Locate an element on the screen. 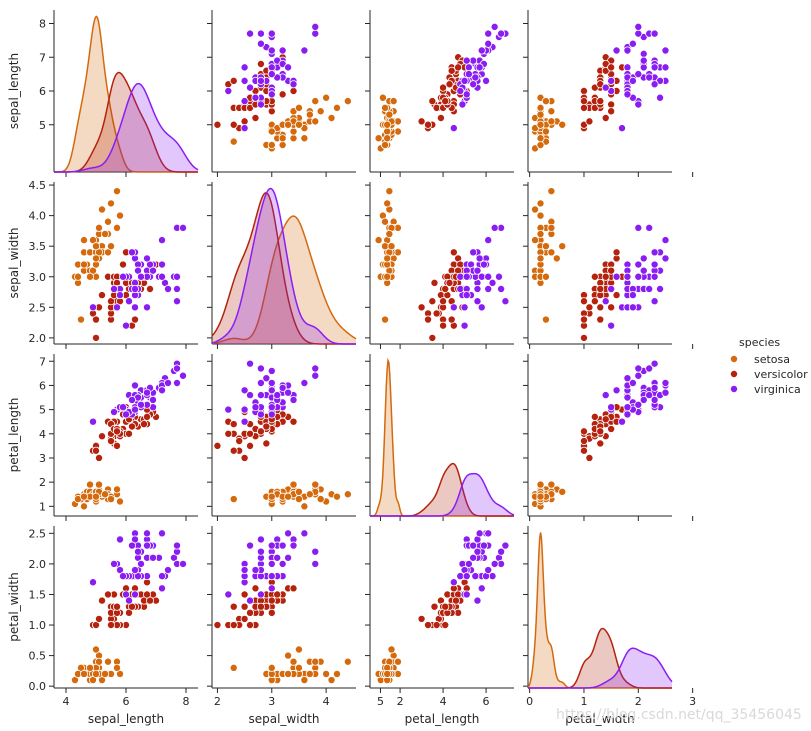 This screenshot has width=811, height=731. kde-fill-versicolor is located at coordinates (442, 489).